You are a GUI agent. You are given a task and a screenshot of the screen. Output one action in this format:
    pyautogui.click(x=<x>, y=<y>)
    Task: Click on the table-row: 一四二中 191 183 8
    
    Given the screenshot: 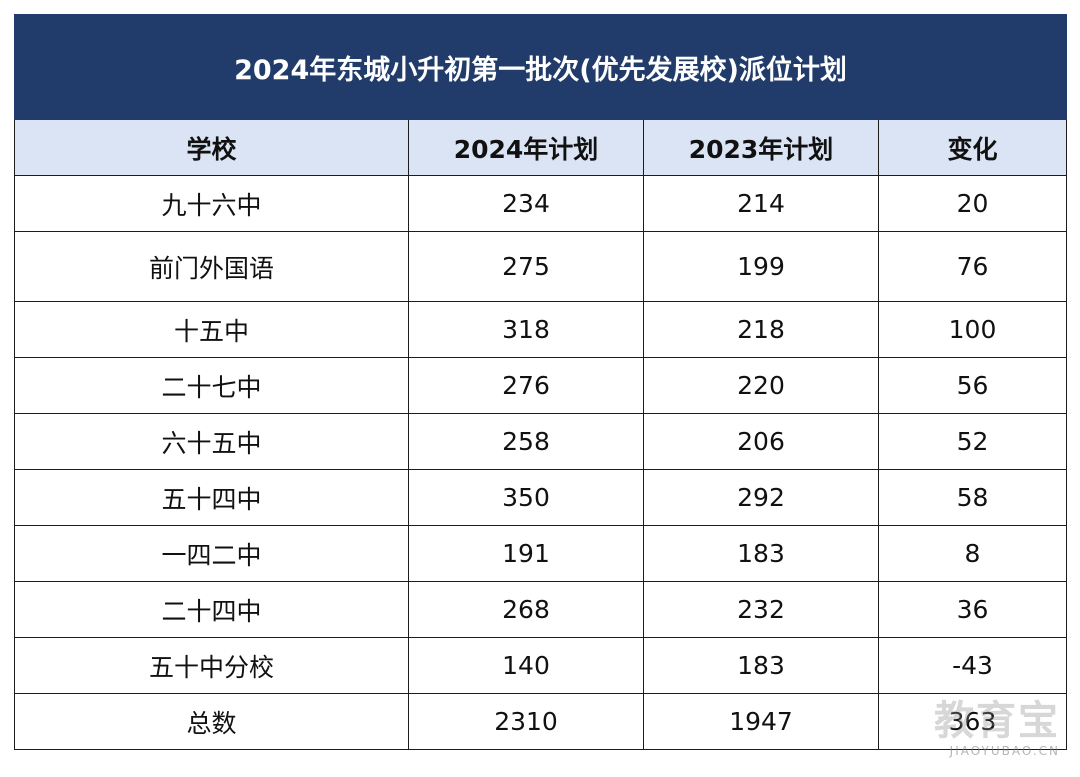 What is the action you would take?
    pyautogui.click(x=541, y=553)
    